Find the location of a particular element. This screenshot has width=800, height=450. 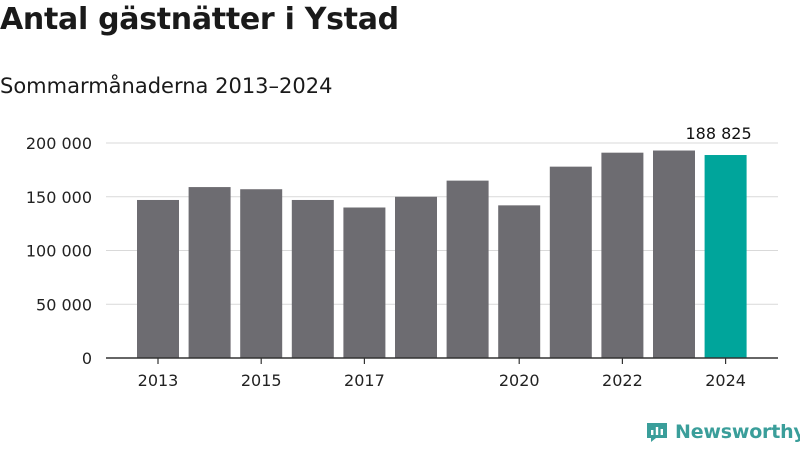

bar-2020 is located at coordinates (519, 281).